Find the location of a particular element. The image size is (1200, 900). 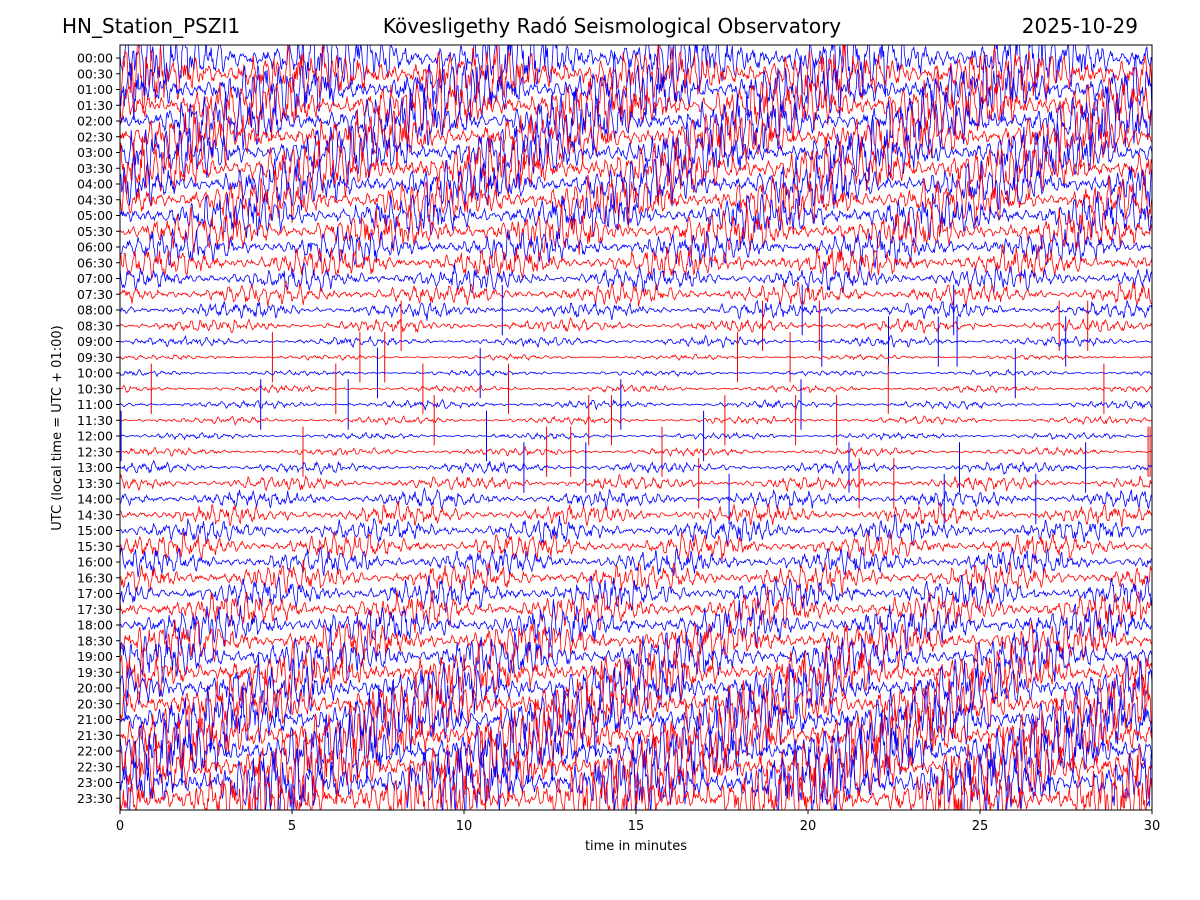

y-tick-label: 04:30 is located at coordinates (95, 199).